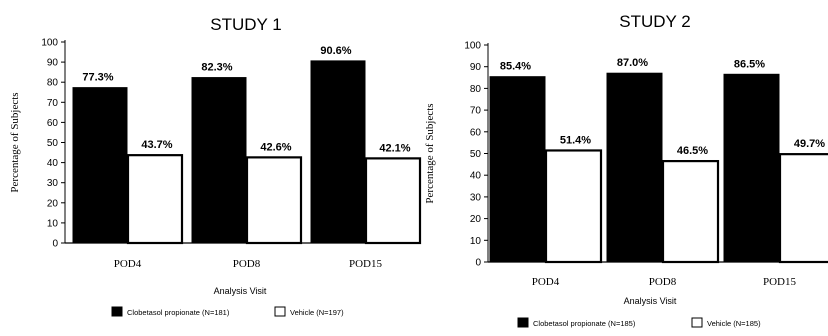 This screenshot has height=336, width=828. Describe the element at coordinates (246, 24) in the screenshot. I see `chart-title: STUDY 1` at that location.